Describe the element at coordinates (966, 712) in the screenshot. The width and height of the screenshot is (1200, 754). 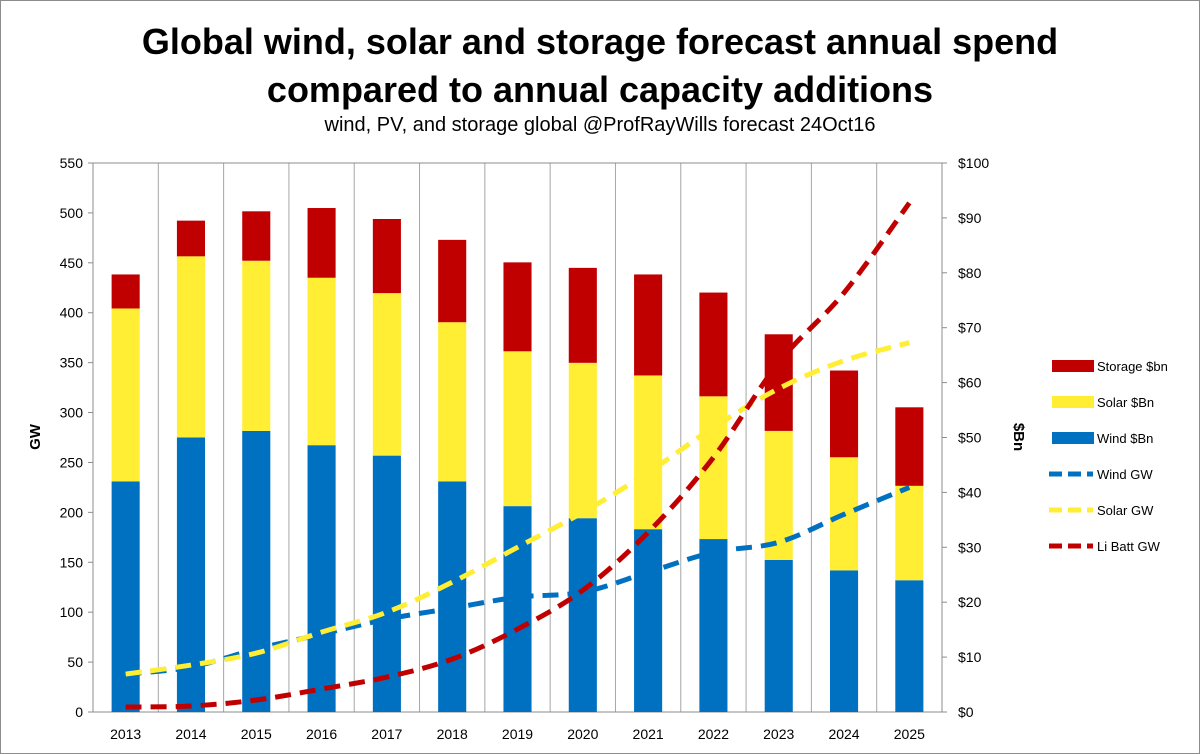
I see `y2-tick-label: $0` at that location.